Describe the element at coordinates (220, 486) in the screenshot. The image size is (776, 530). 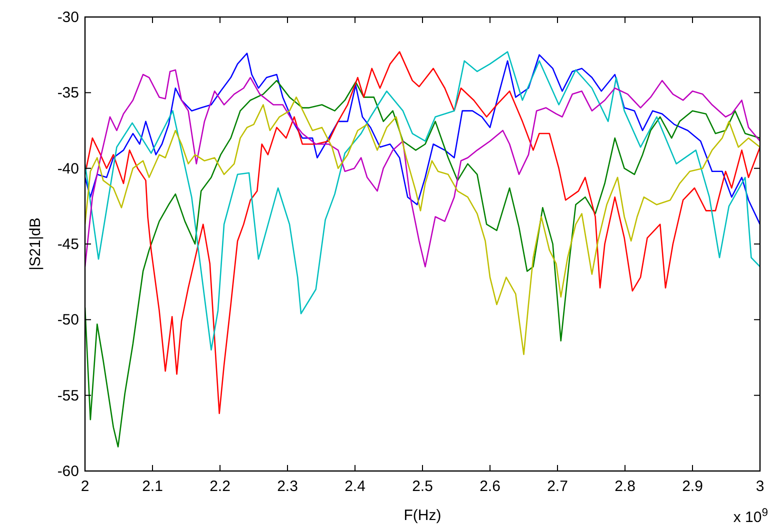
I see `x-tick-label: 2.2` at that location.